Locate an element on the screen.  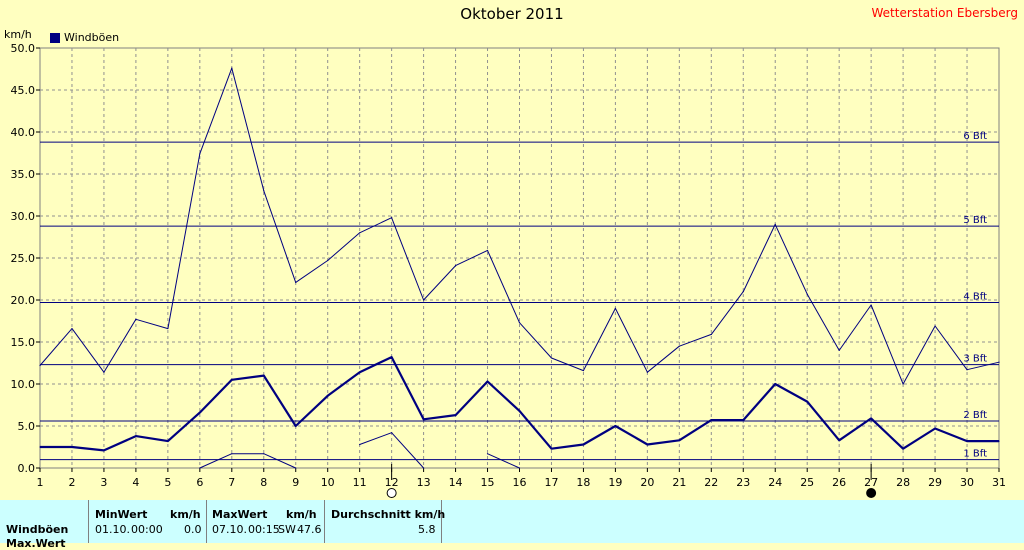
x-tick-label: 6 is located at coordinates (199, 482).